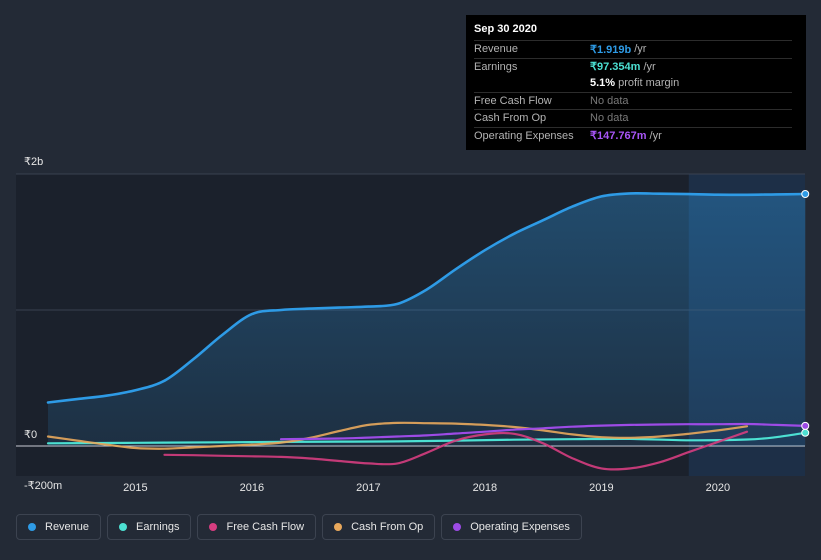 The width and height of the screenshot is (821, 560). What do you see at coordinates (603, 83) in the screenshot?
I see `tooltip-row-value: 5.1%` at bounding box center [603, 83].